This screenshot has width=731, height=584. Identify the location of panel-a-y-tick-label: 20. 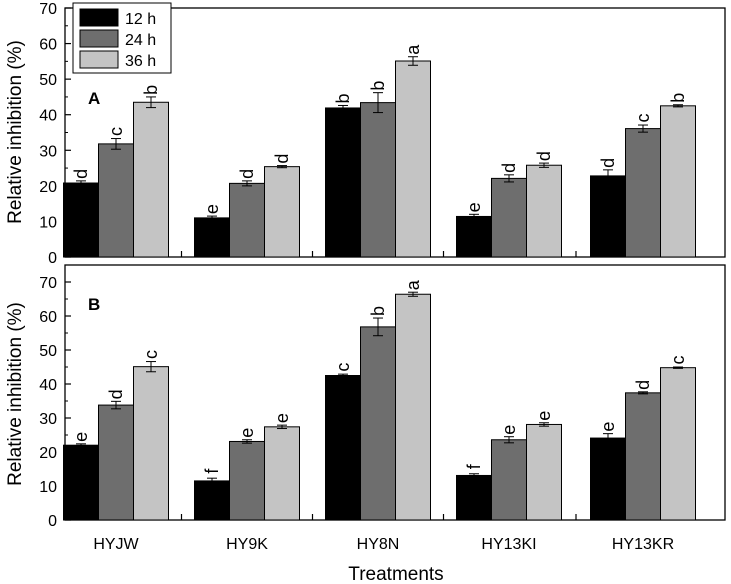
(48, 187).